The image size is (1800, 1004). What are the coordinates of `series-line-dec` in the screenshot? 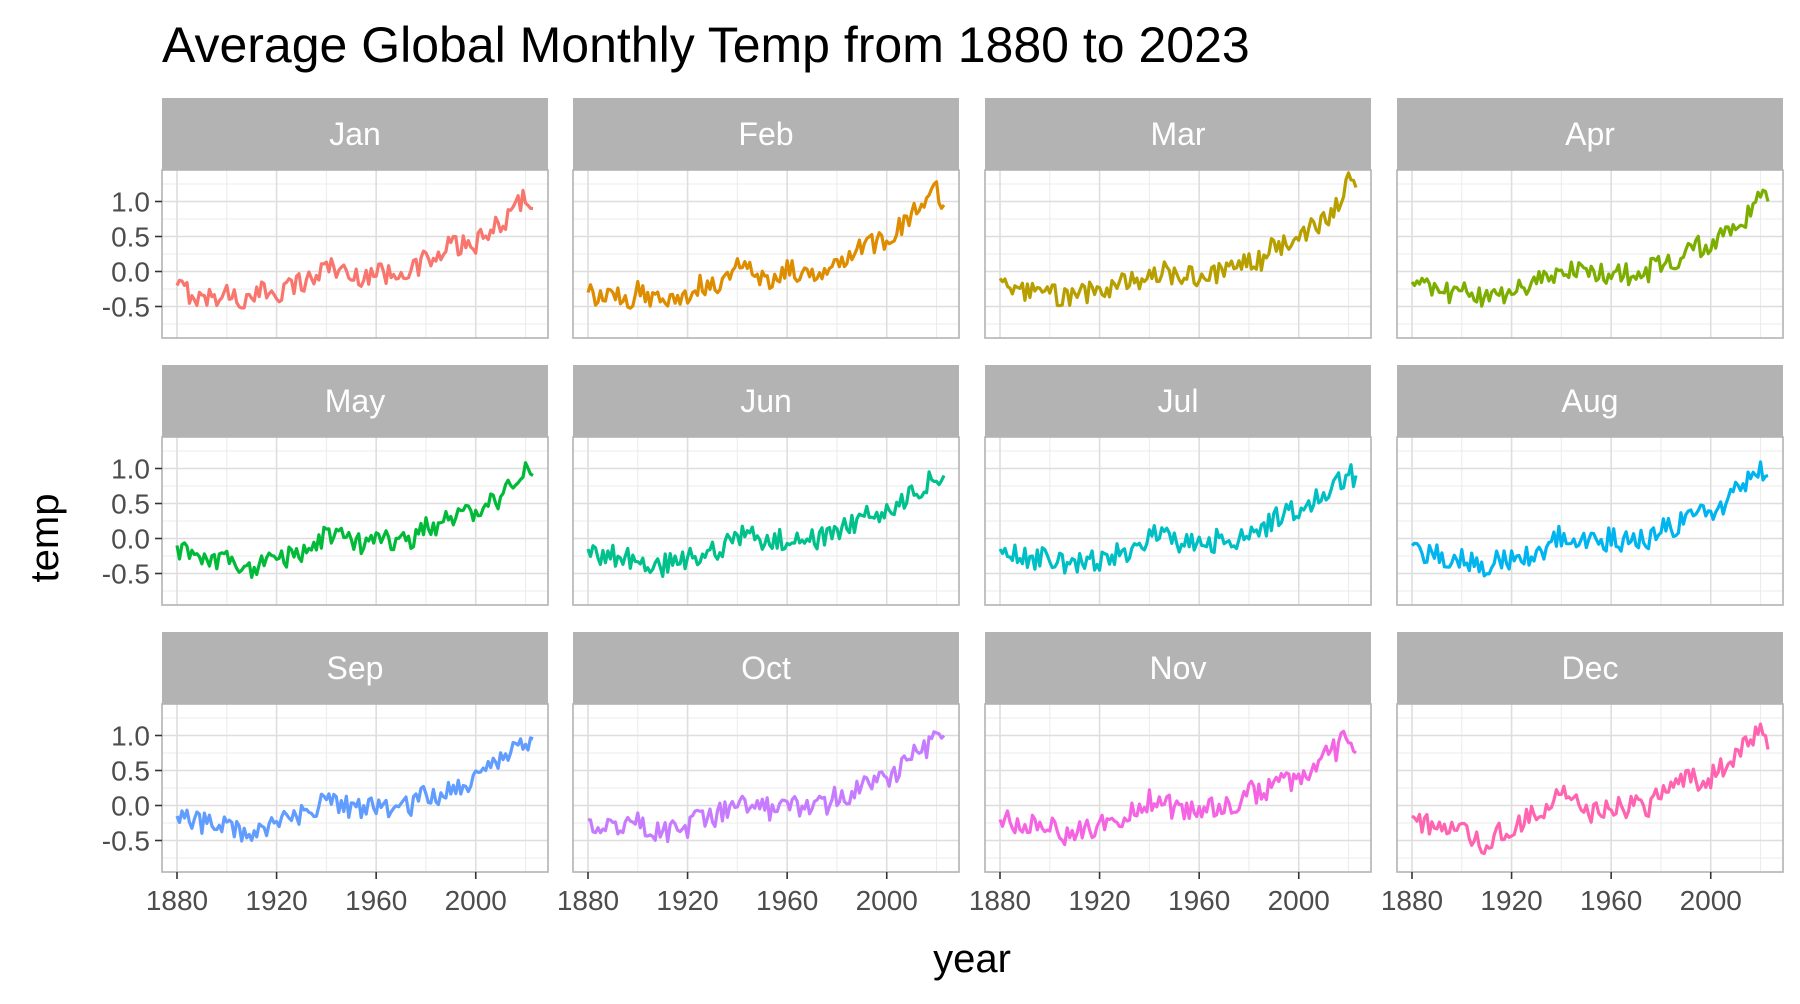 It's located at (1590, 789).